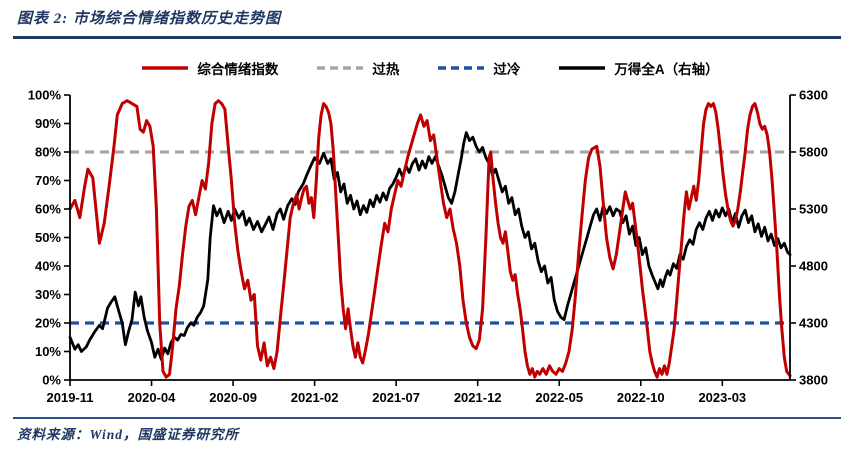  What do you see at coordinates (48, 237) in the screenshot?
I see `left-tick-label: 50%` at bounding box center [48, 237].